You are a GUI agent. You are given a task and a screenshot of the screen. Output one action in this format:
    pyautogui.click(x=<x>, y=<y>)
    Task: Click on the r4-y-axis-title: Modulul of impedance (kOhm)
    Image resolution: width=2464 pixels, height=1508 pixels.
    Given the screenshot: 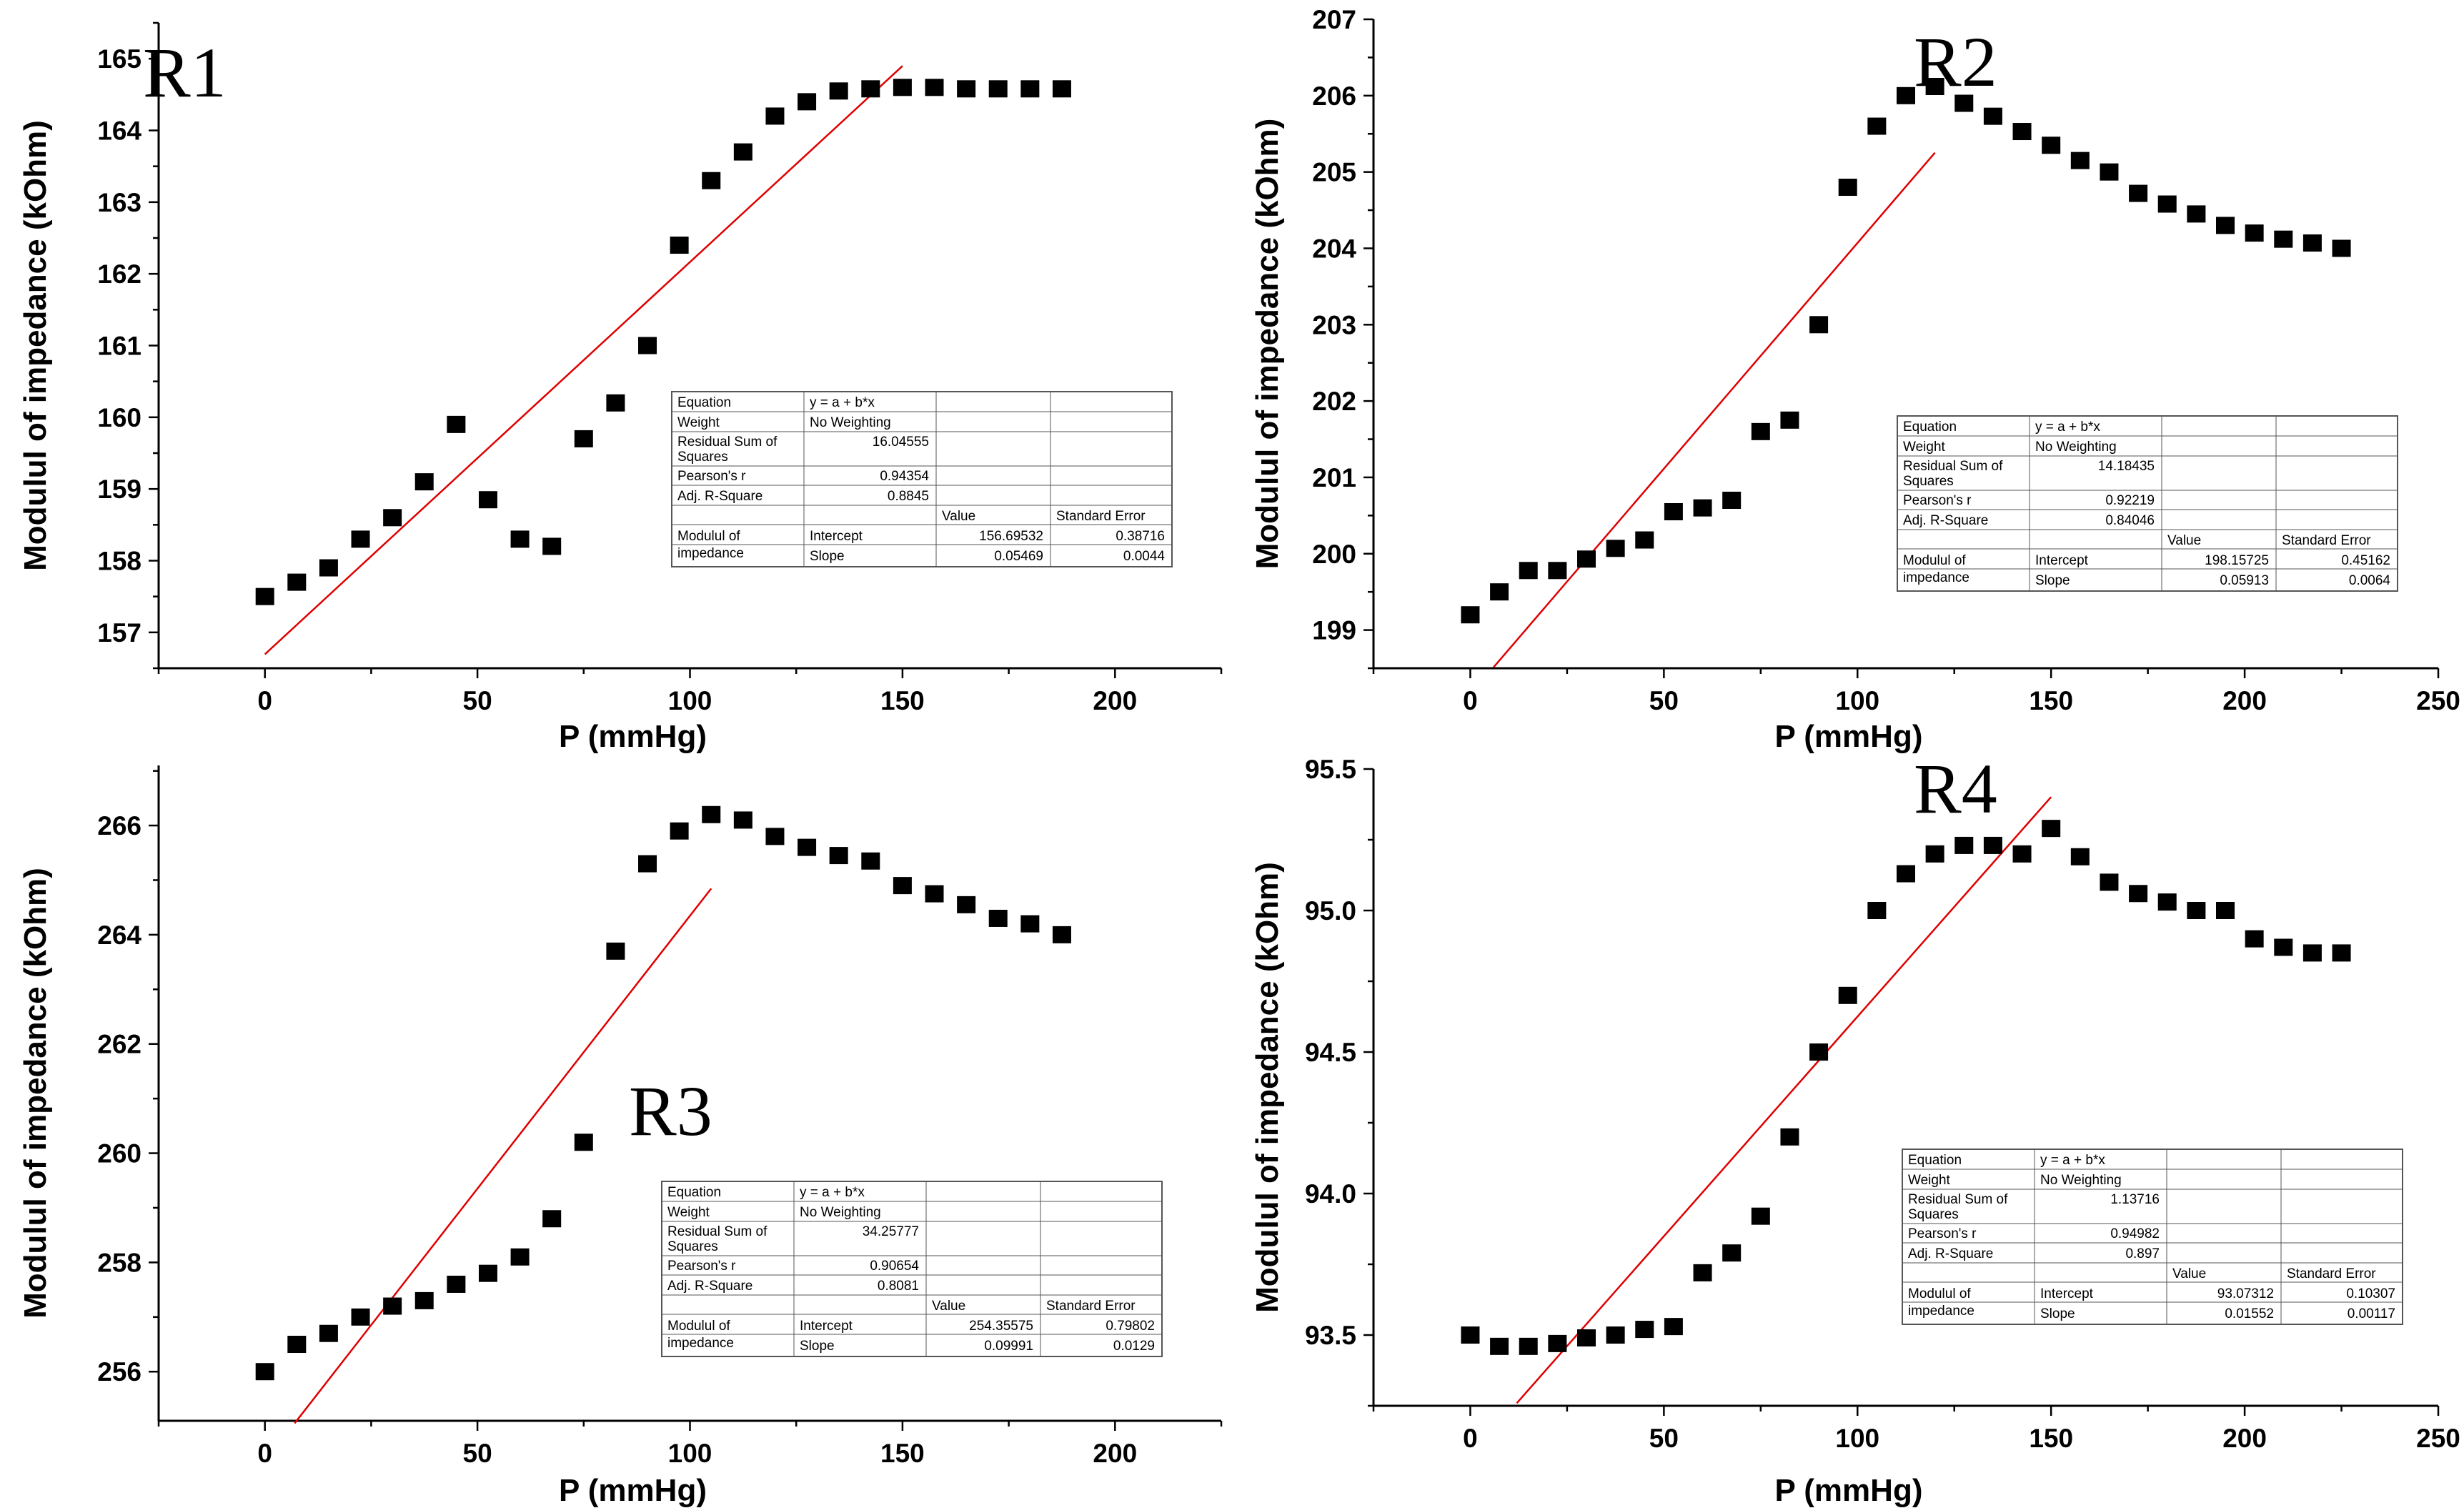 What is the action you would take?
    pyautogui.click(x=1267, y=1087)
    